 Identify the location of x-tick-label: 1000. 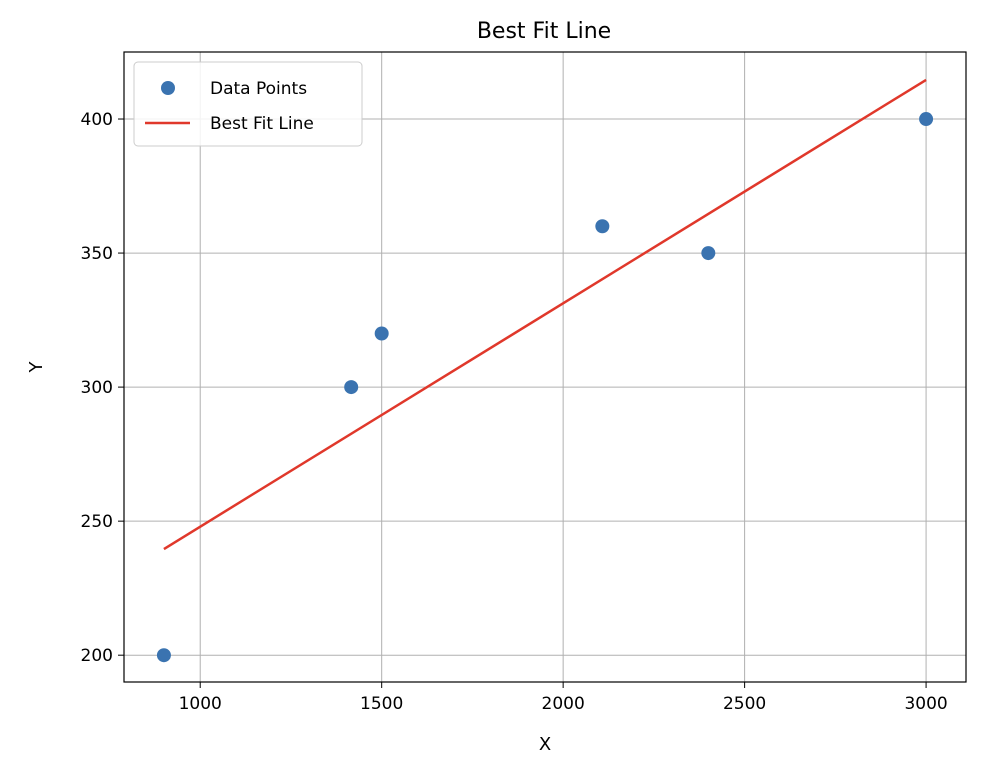
(200, 704).